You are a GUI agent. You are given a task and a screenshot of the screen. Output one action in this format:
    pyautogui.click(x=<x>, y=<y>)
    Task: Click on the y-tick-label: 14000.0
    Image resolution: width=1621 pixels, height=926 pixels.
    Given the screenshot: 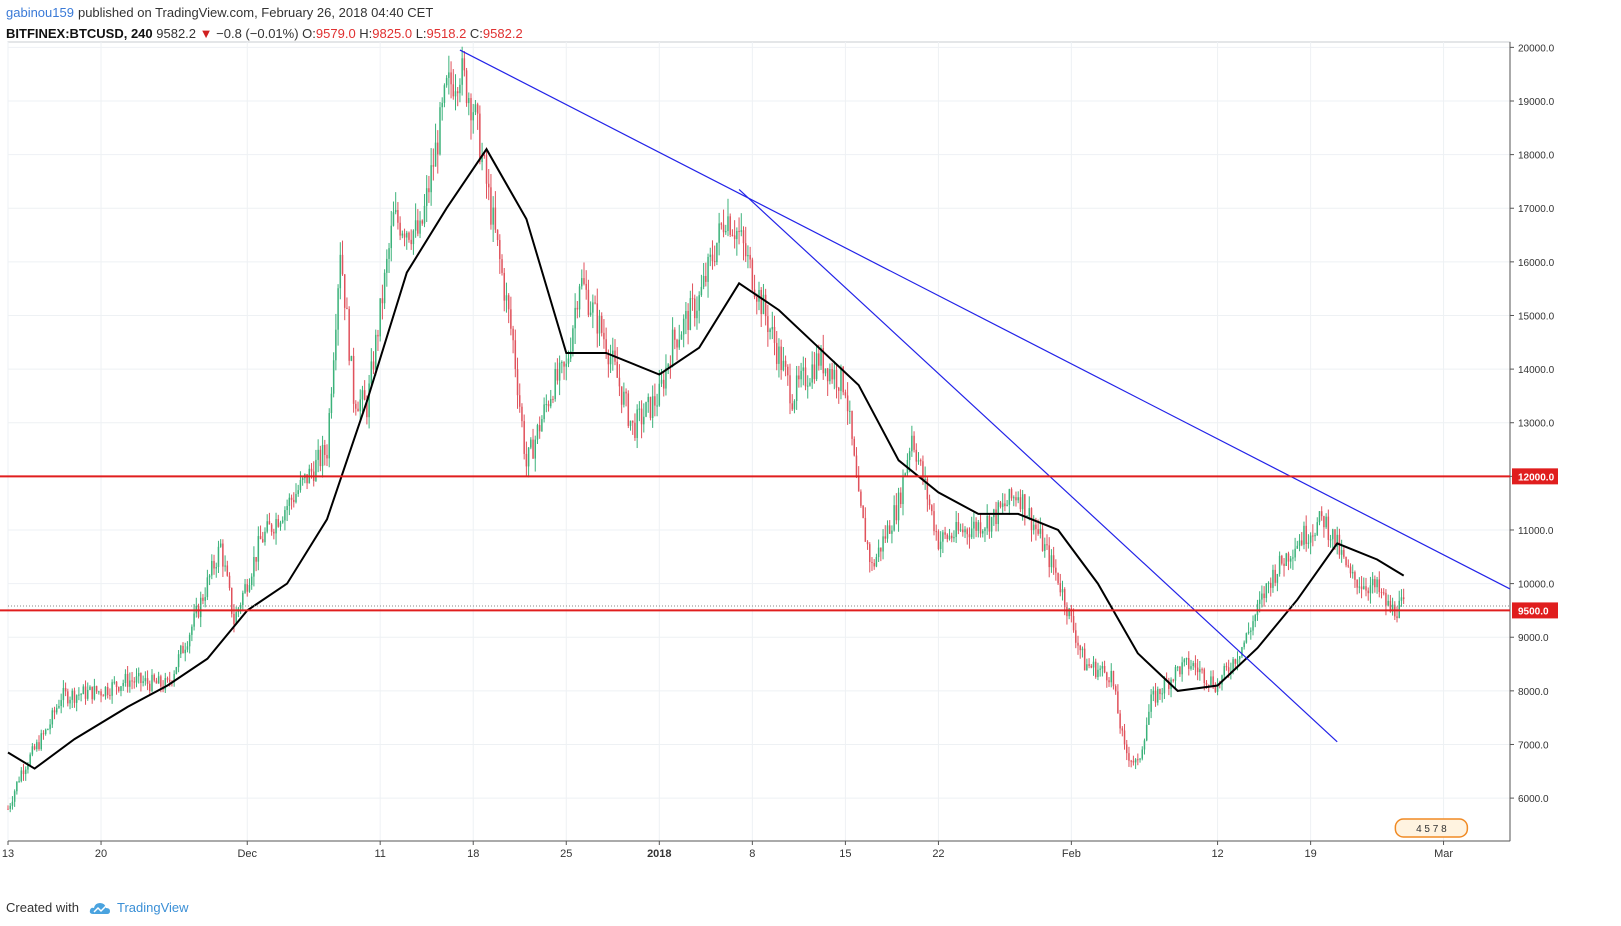 What is the action you would take?
    pyautogui.click(x=1536, y=370)
    